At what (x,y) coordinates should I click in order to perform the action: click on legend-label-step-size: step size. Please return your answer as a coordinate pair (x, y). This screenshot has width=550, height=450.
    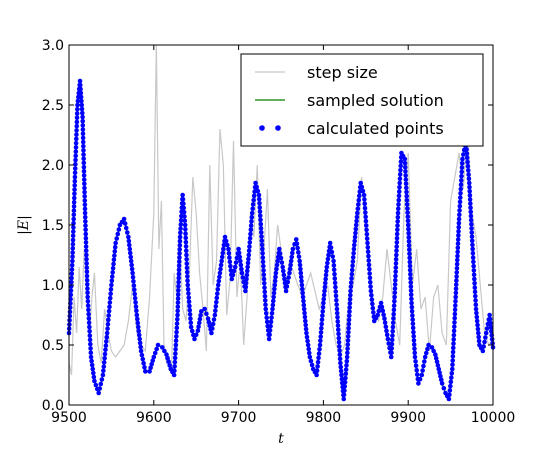
    Looking at the image, I should click on (342, 72).